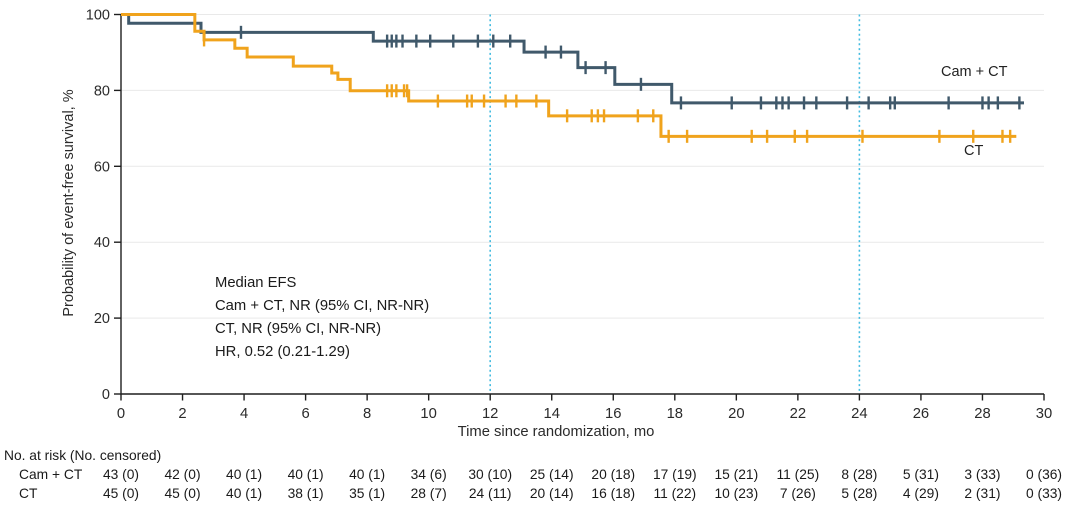  I want to click on risk-value: 24 (11), so click(490, 493).